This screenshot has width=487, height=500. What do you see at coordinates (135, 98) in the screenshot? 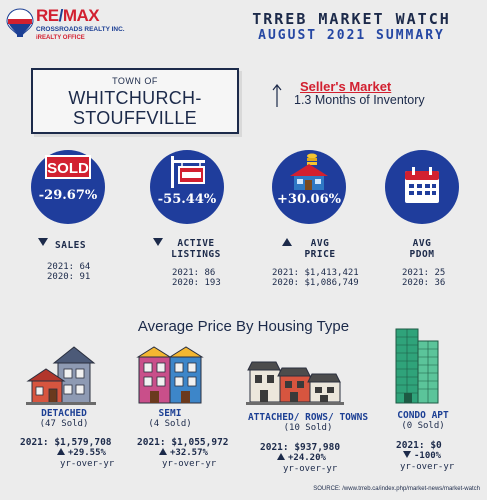
I see `town-name-line1: WHITCHURCH-` at bounding box center [135, 98].